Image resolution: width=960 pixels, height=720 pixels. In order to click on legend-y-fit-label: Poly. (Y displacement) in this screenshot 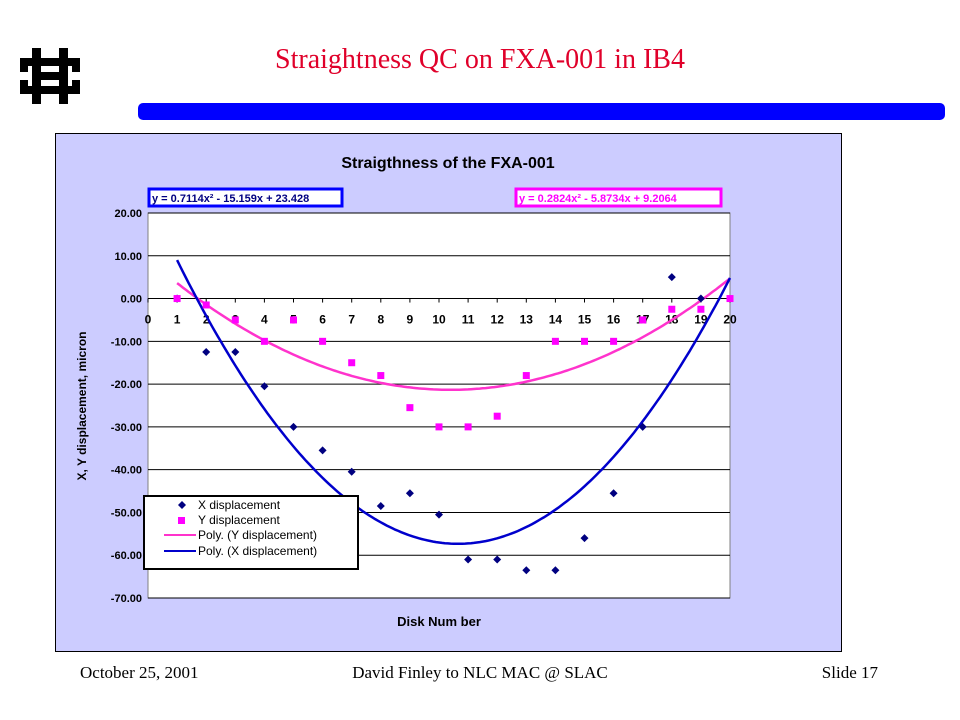, I will do `click(257, 535)`.